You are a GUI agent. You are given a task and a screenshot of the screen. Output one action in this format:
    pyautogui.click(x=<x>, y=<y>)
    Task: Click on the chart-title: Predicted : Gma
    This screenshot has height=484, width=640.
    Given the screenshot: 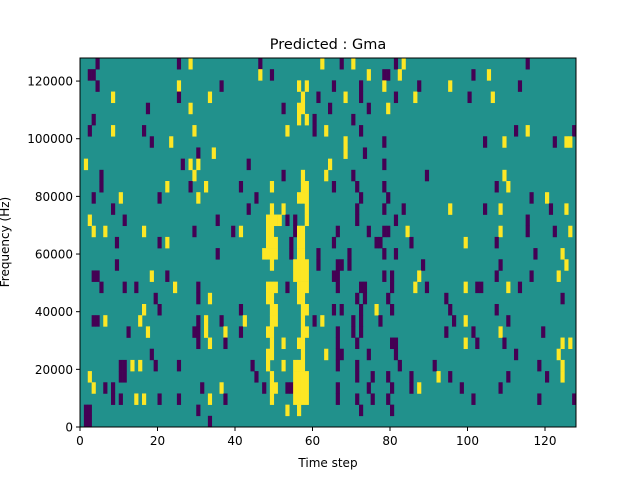 What is the action you would take?
    pyautogui.click(x=328, y=45)
    